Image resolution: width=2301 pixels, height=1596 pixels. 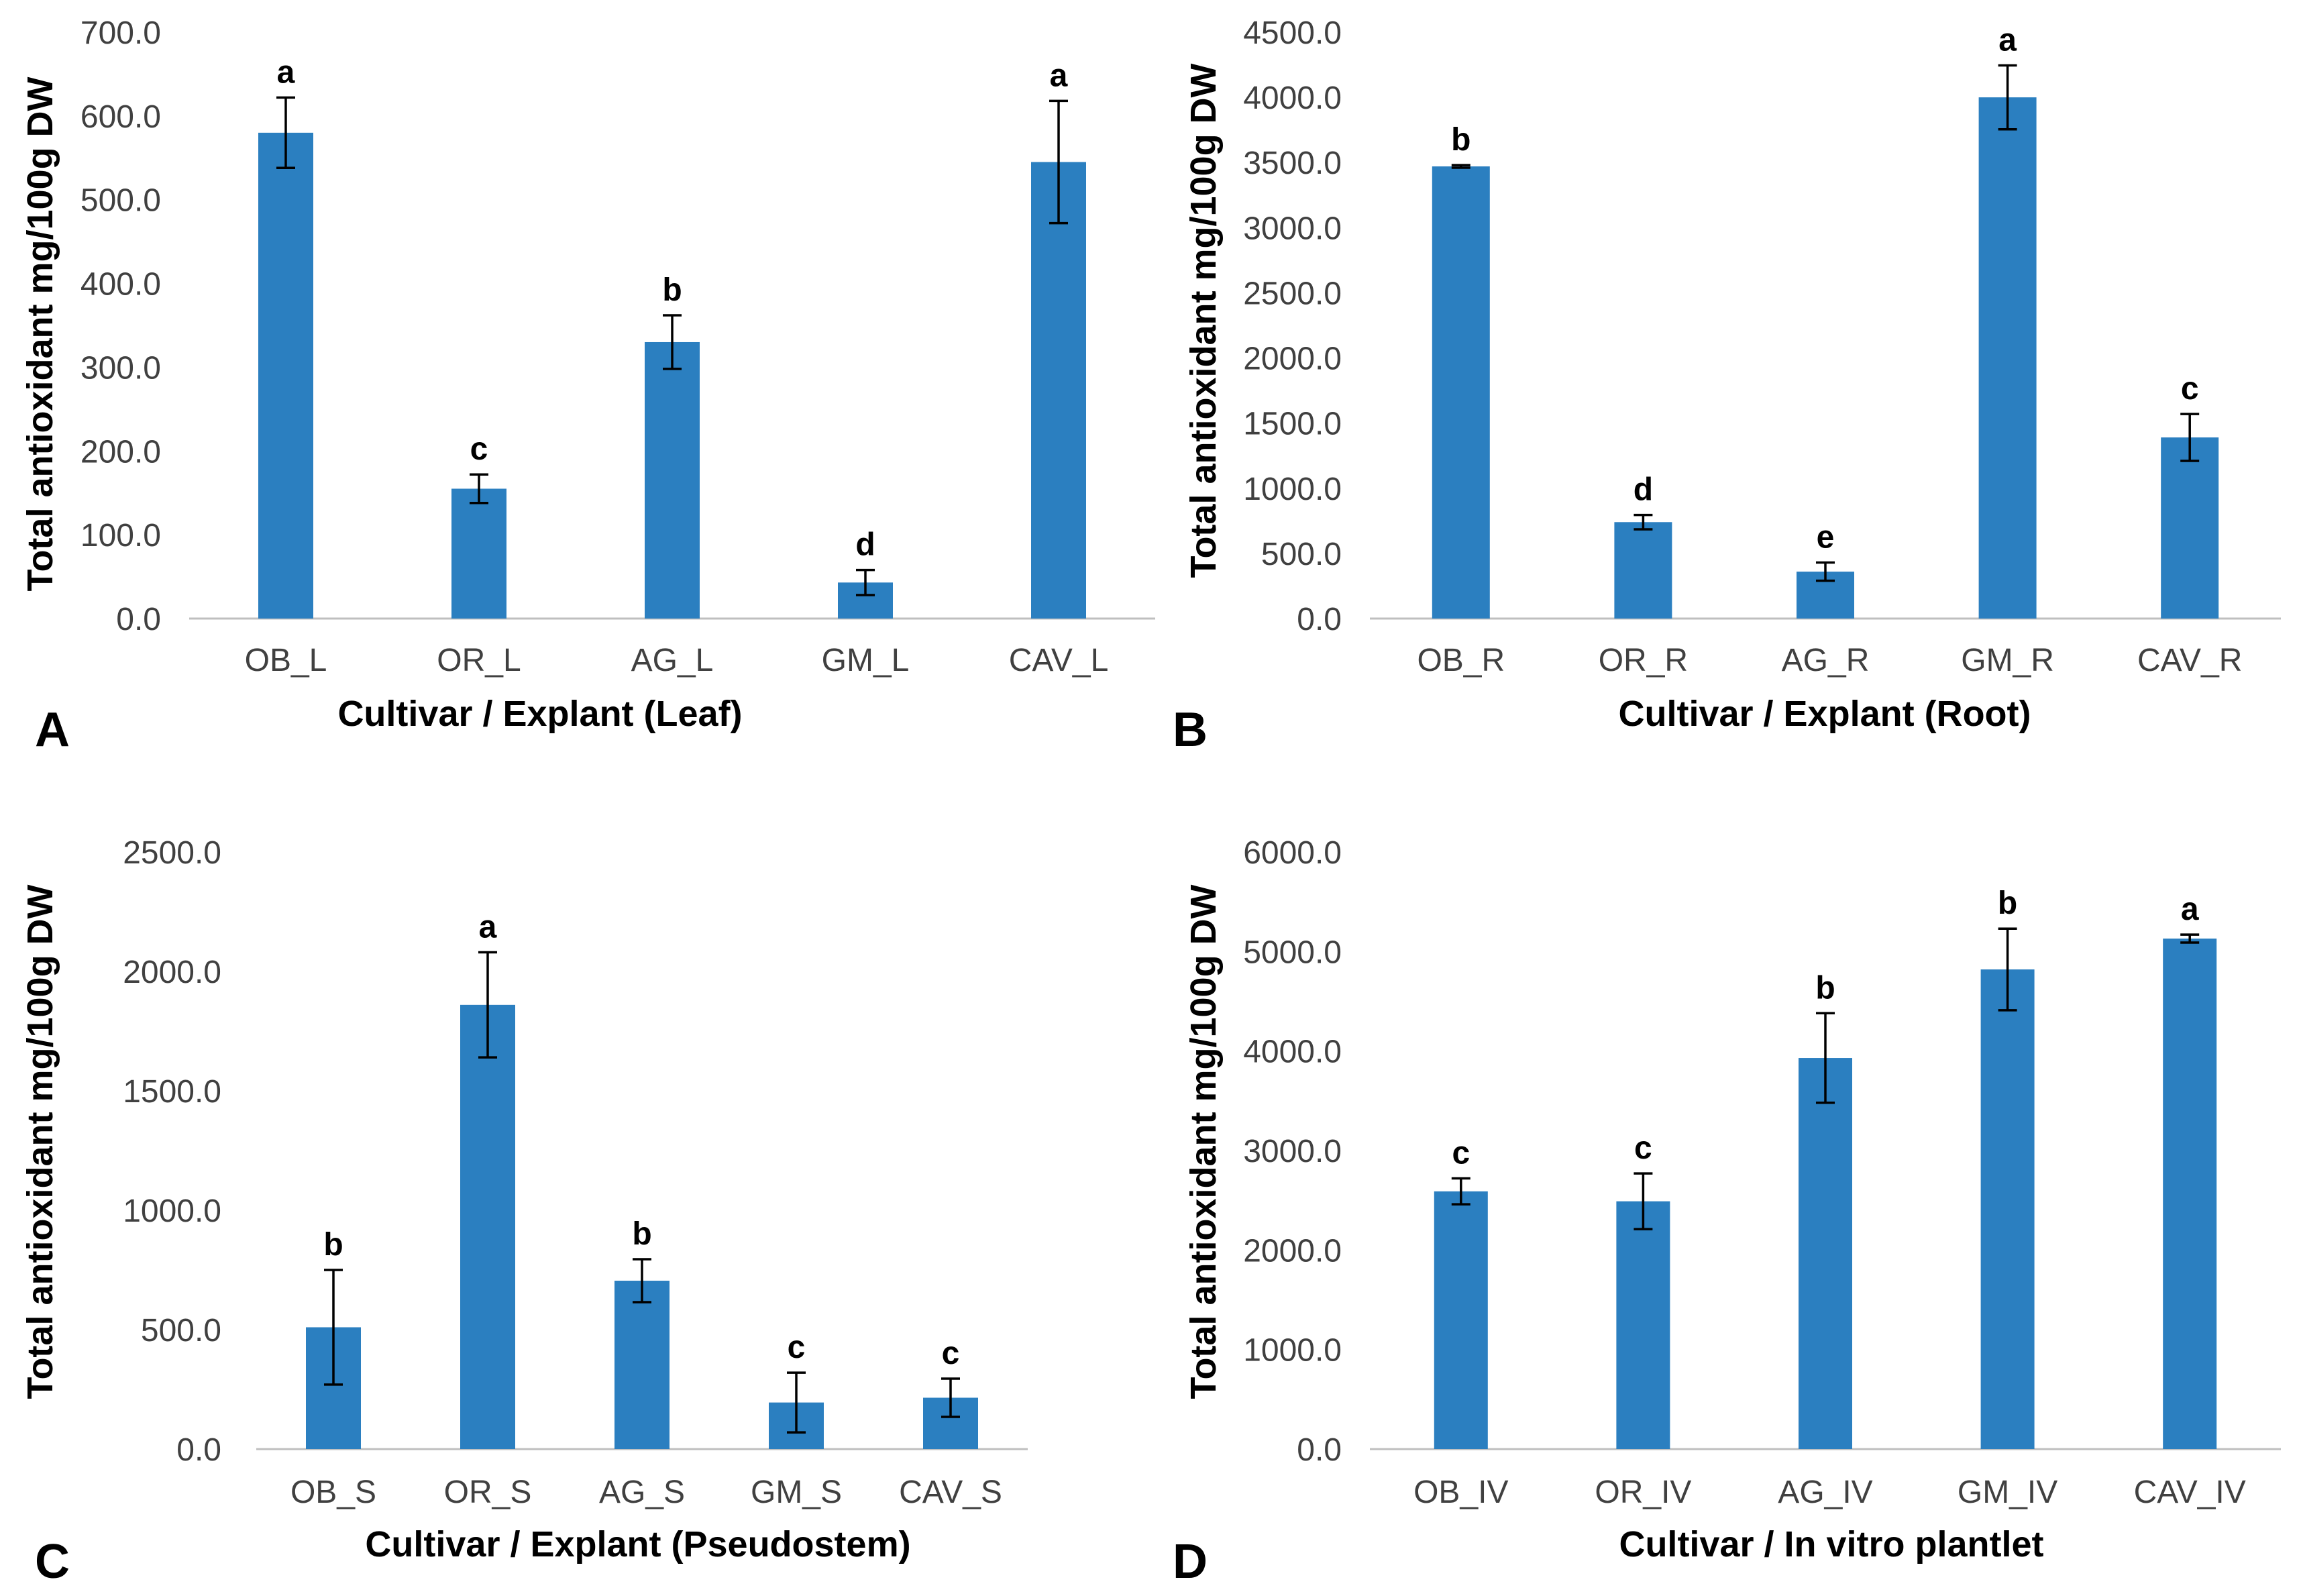 I want to click on x-tick-label: GM_IV, so click(x=2007, y=1492).